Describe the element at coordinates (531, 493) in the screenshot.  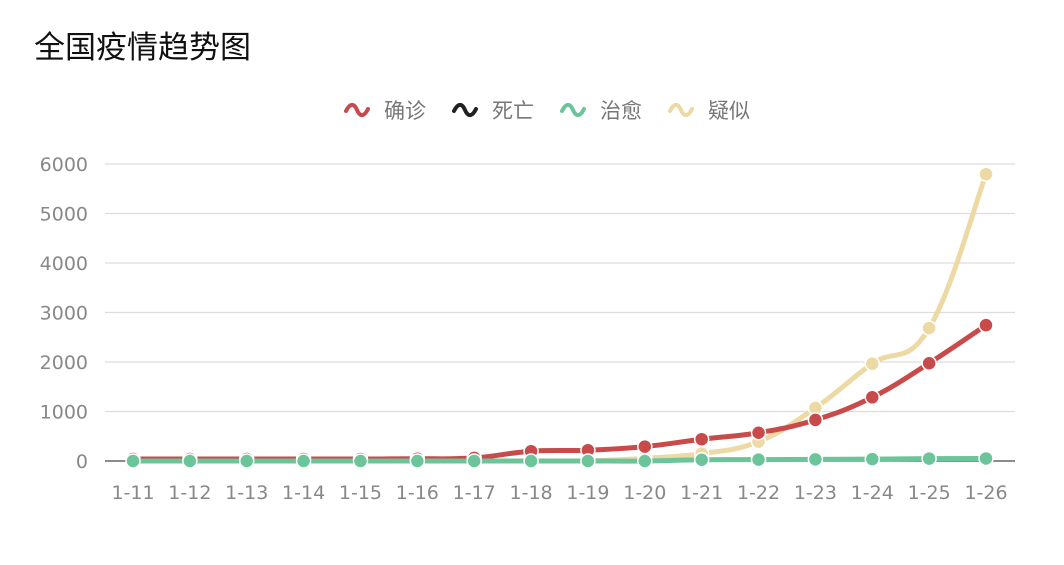
I see `x-tick-label: 1-18` at that location.